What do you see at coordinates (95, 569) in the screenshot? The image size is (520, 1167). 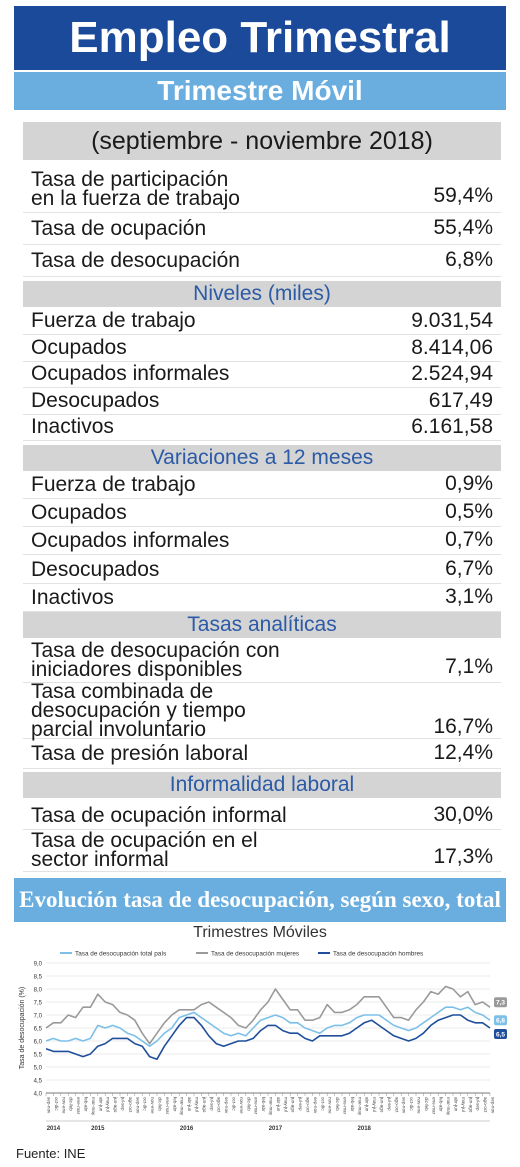 I see `row-label: Desocupados` at bounding box center [95, 569].